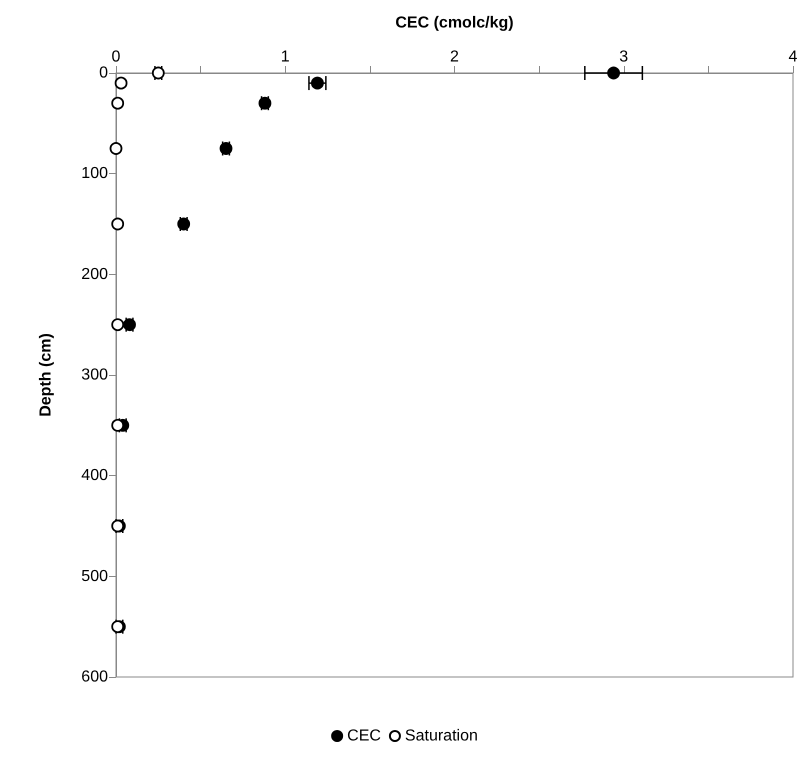 Image resolution: width=809 pixels, height=767 pixels. What do you see at coordinates (623, 57) in the screenshot?
I see `x-tick-label: 3` at bounding box center [623, 57].